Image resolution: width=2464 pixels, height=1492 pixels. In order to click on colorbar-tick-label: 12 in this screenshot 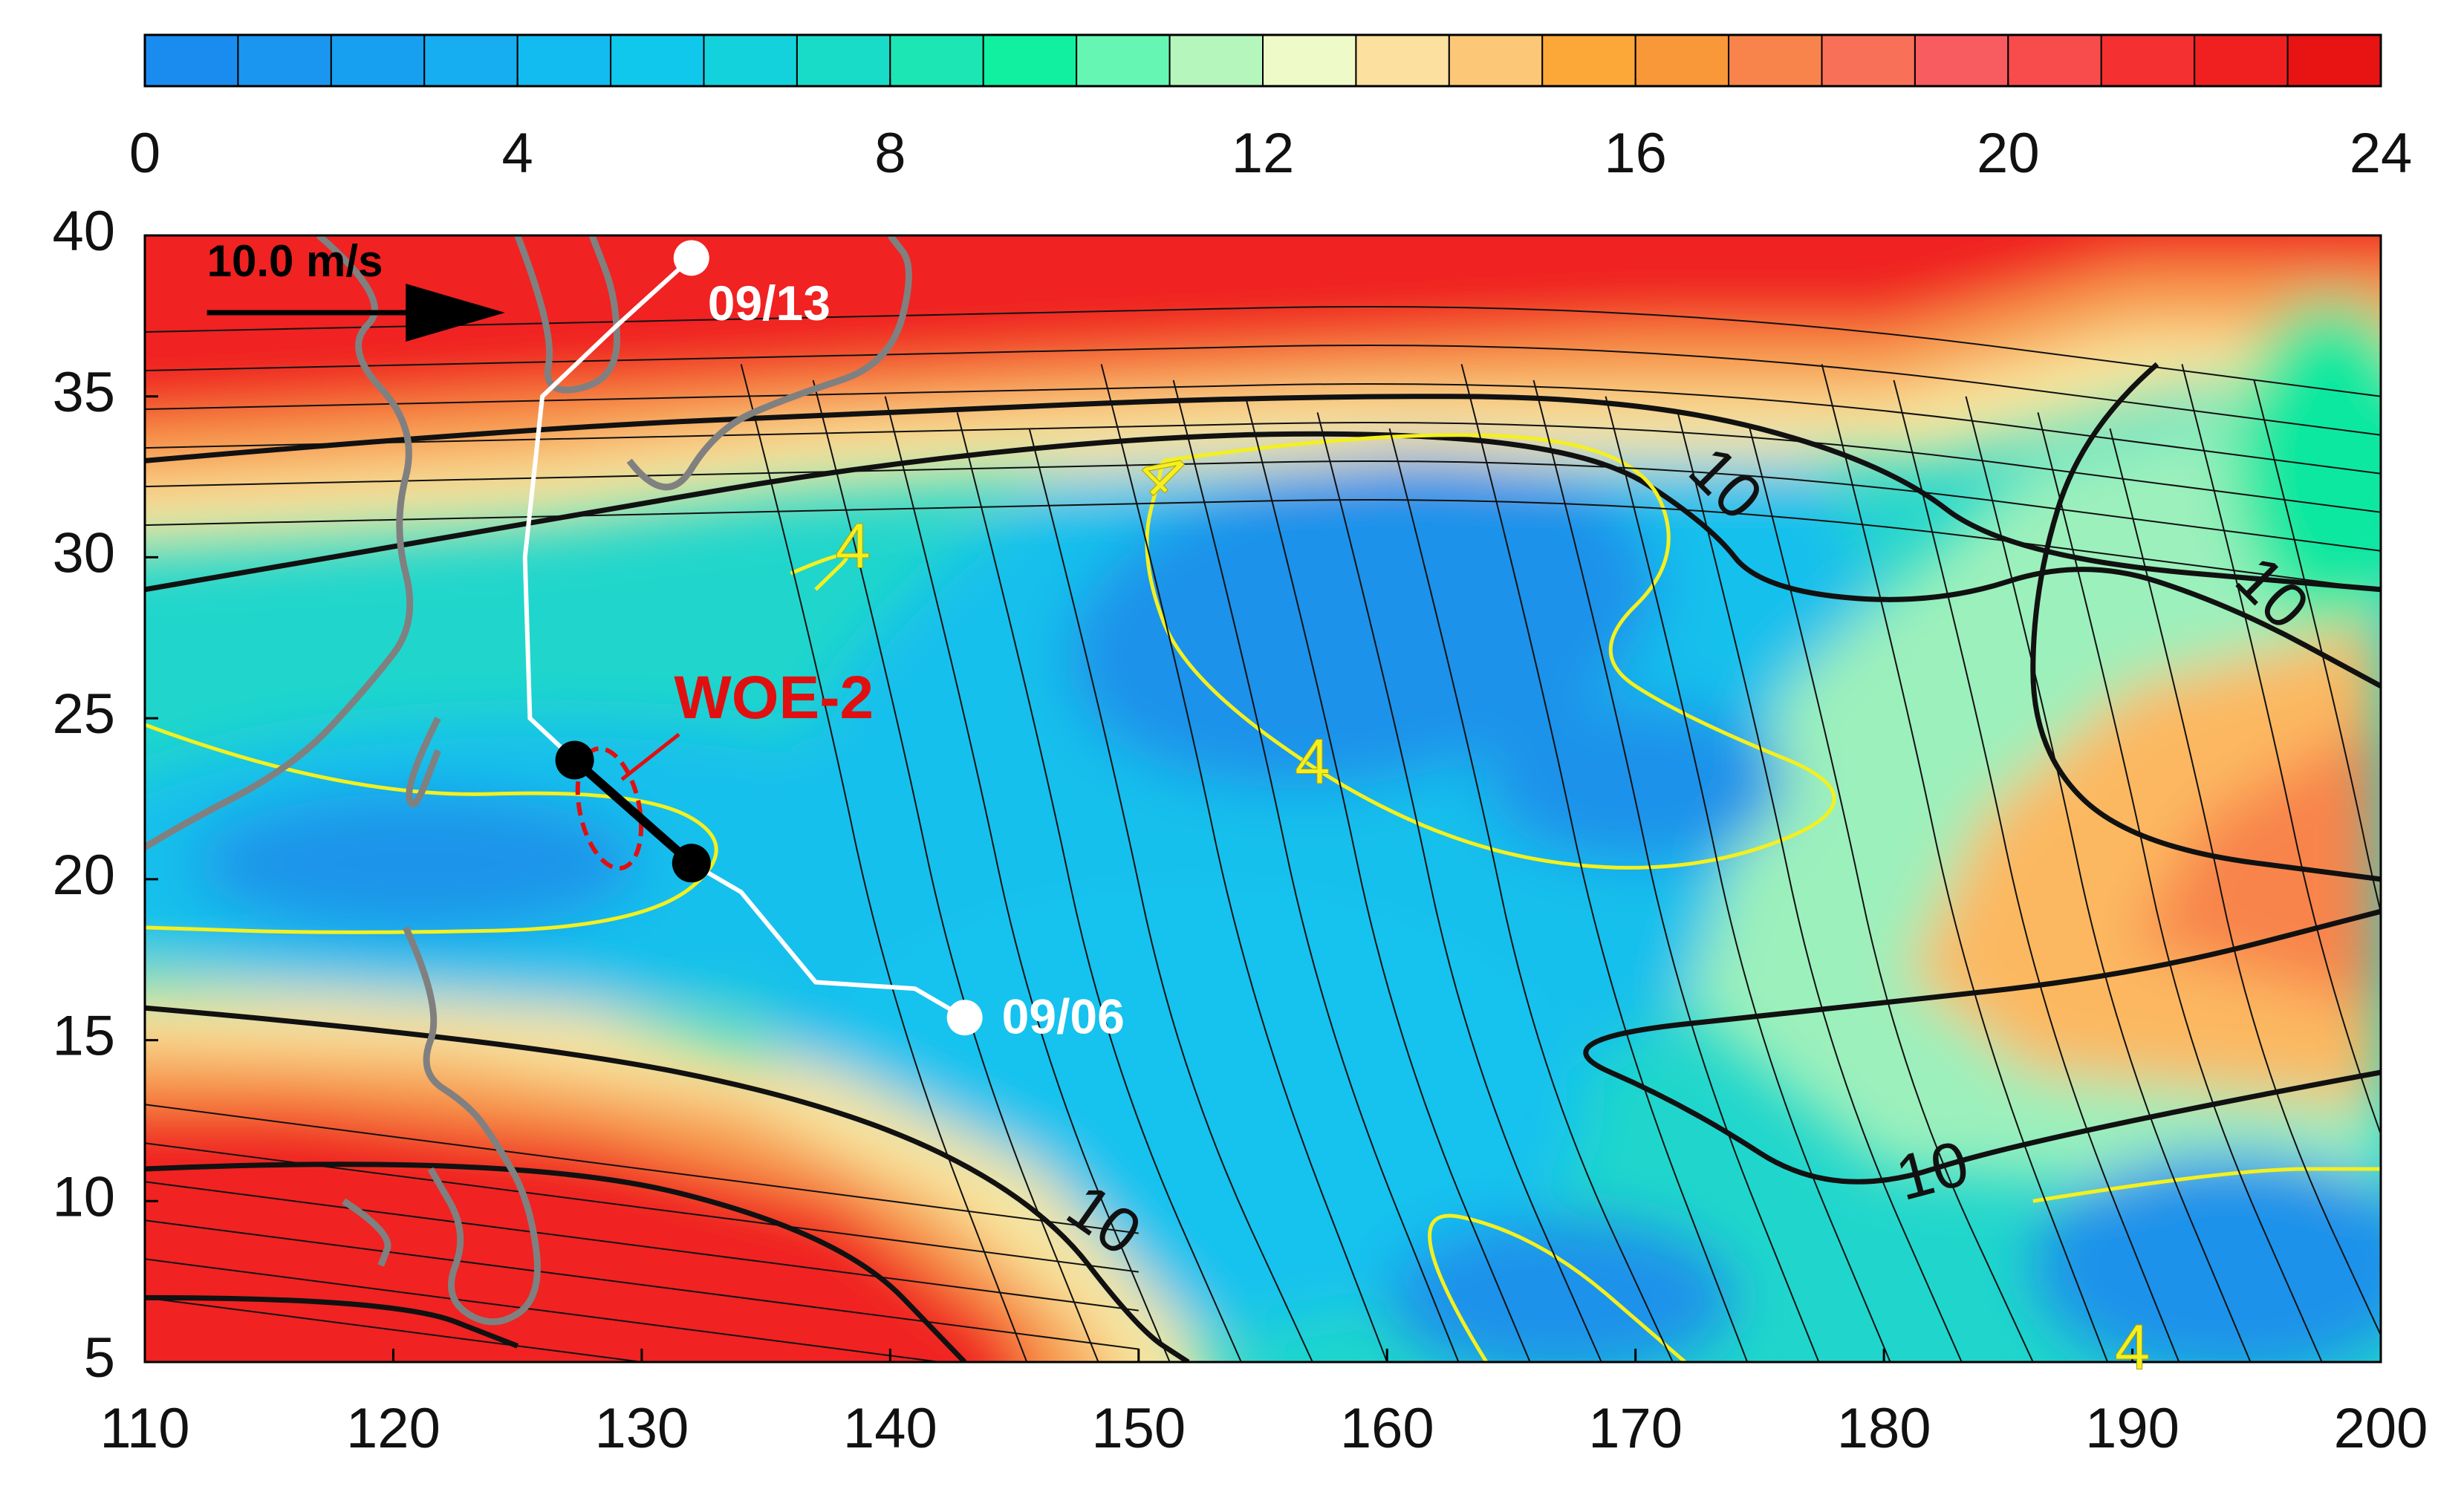, I will do `click(1263, 154)`.